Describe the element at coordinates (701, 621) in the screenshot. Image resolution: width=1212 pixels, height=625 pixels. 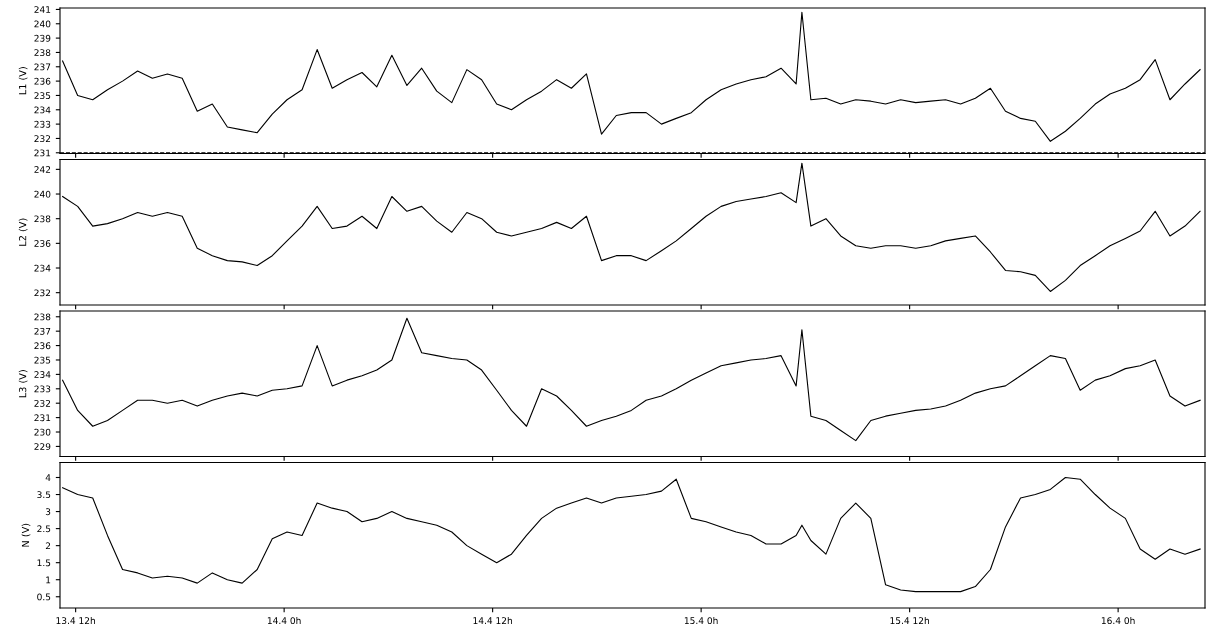
I see `x-tick-label: 15.4 0h` at that location.